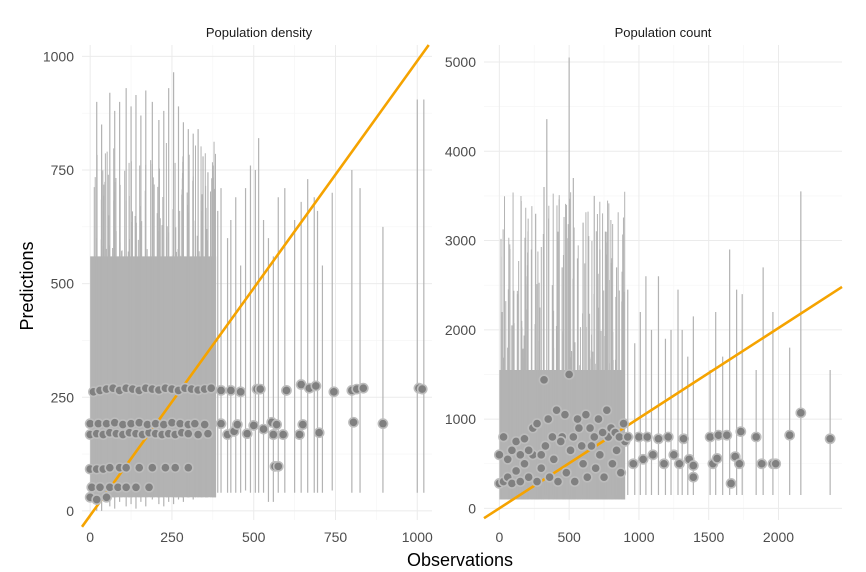 Image resolution: width=866 pixels, height=572 pixels. I want to click on x-tick-label: 1500, so click(708, 537).